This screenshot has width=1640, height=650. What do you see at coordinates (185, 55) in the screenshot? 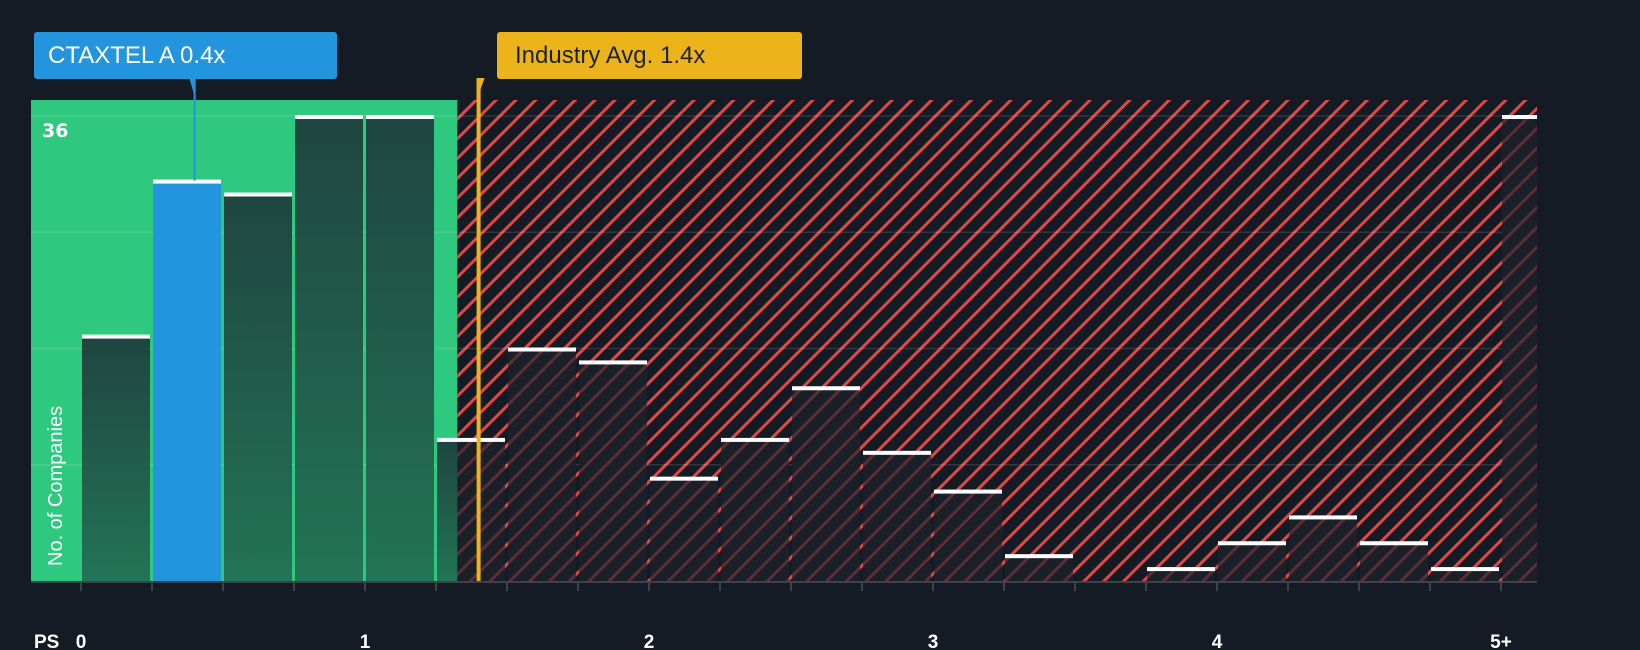
I see `company-ps-callout: CTAXTEL A 0.4x` at bounding box center [185, 55].